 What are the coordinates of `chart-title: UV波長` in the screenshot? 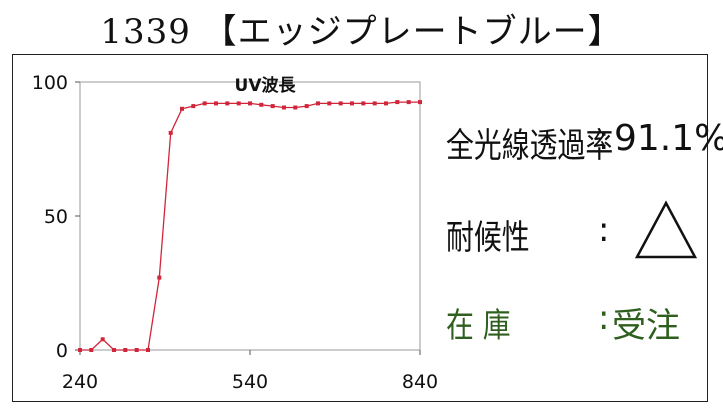 It's located at (266, 85).